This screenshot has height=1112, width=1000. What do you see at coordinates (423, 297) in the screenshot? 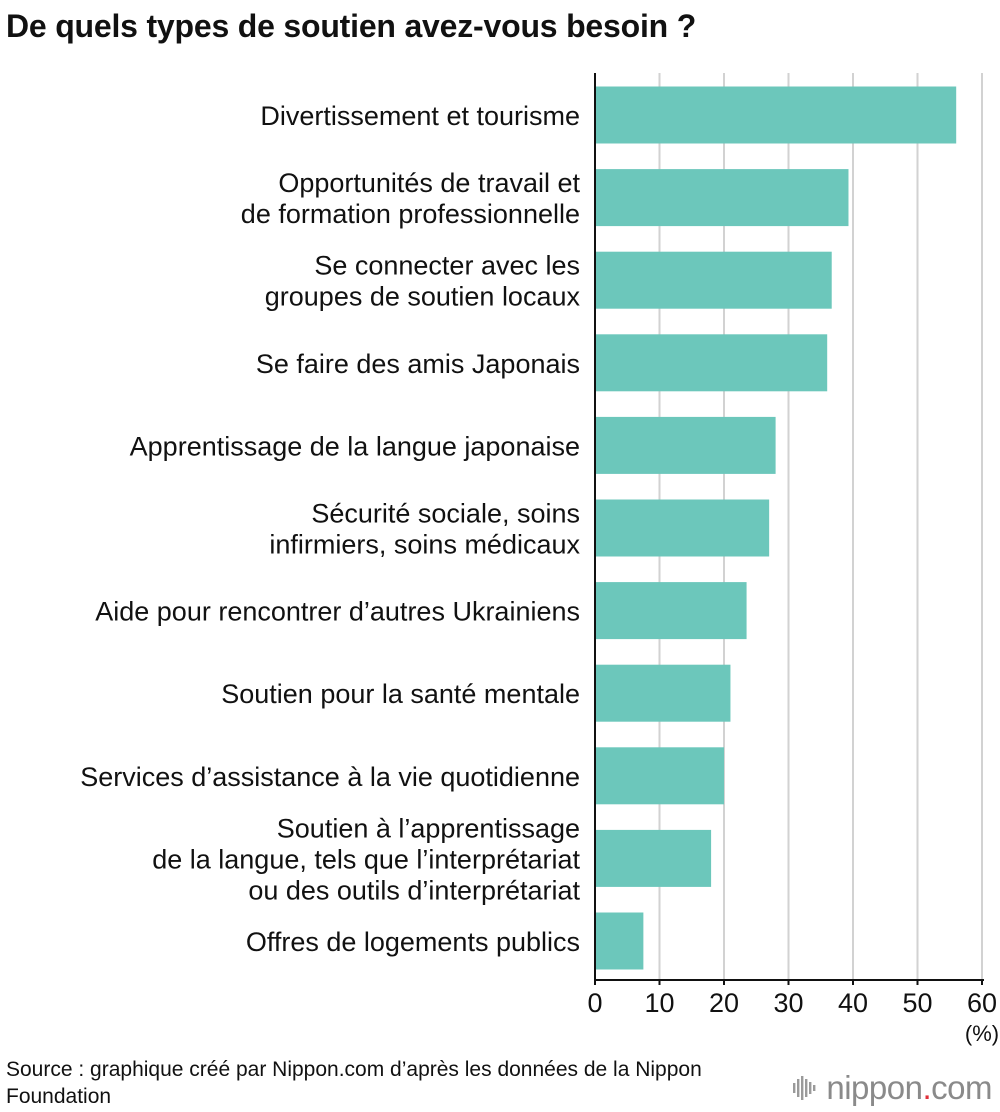
I see `category-label-line: groupes de soutien locaux` at bounding box center [423, 297].